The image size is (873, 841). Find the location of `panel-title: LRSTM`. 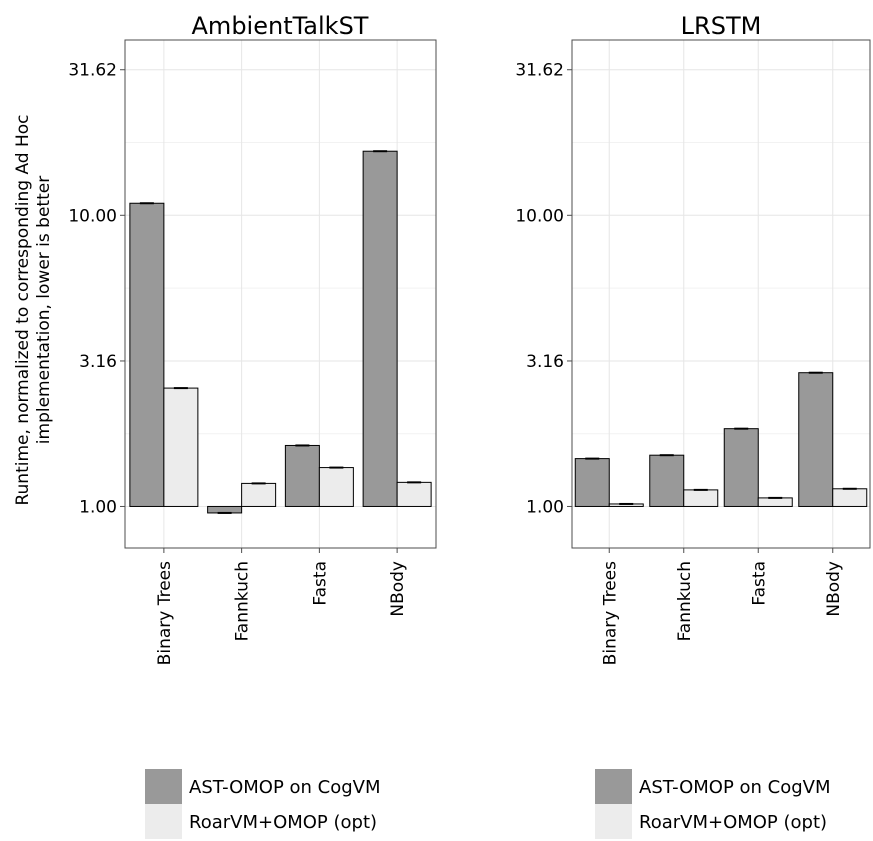

panel-title: LRSTM is located at coordinates (721, 26).